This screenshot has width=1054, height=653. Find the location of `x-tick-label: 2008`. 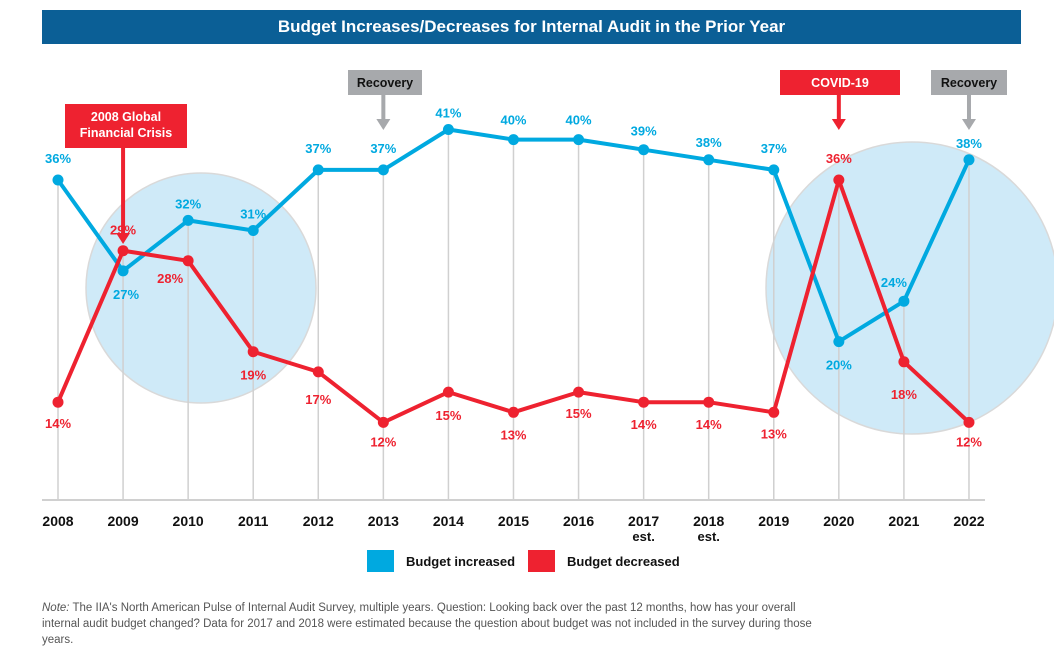

x-tick-label: 2008 is located at coordinates (57, 521).